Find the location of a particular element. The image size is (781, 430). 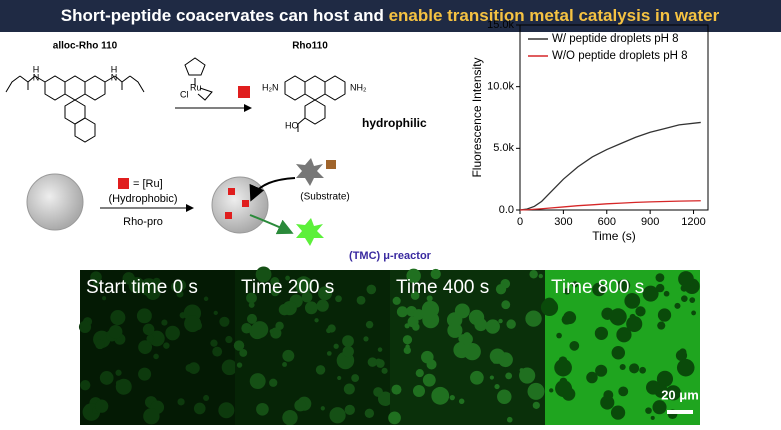

y-tick-label: 10.0k is located at coordinates (500, 87).